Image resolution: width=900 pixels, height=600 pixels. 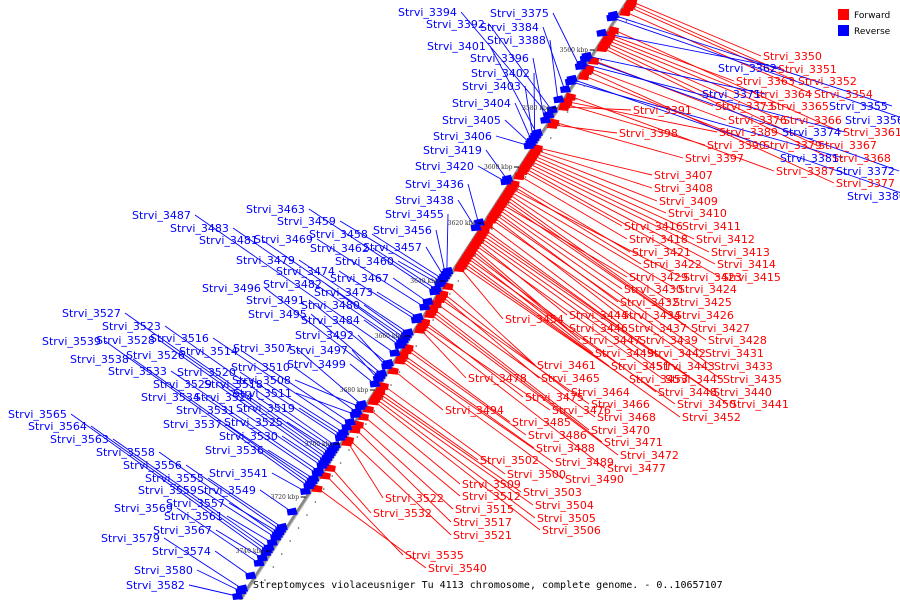 What do you see at coordinates (541, 422) in the screenshot?
I see `gene-label-strvi-3485: Strvi_3485` at bounding box center [541, 422].